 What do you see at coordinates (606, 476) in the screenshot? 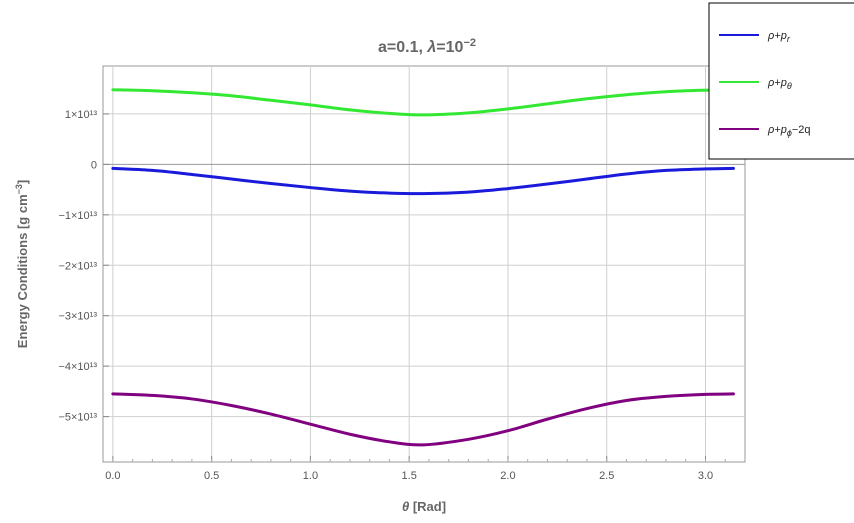
I see `x-tick-label: 2.5` at bounding box center [606, 476].